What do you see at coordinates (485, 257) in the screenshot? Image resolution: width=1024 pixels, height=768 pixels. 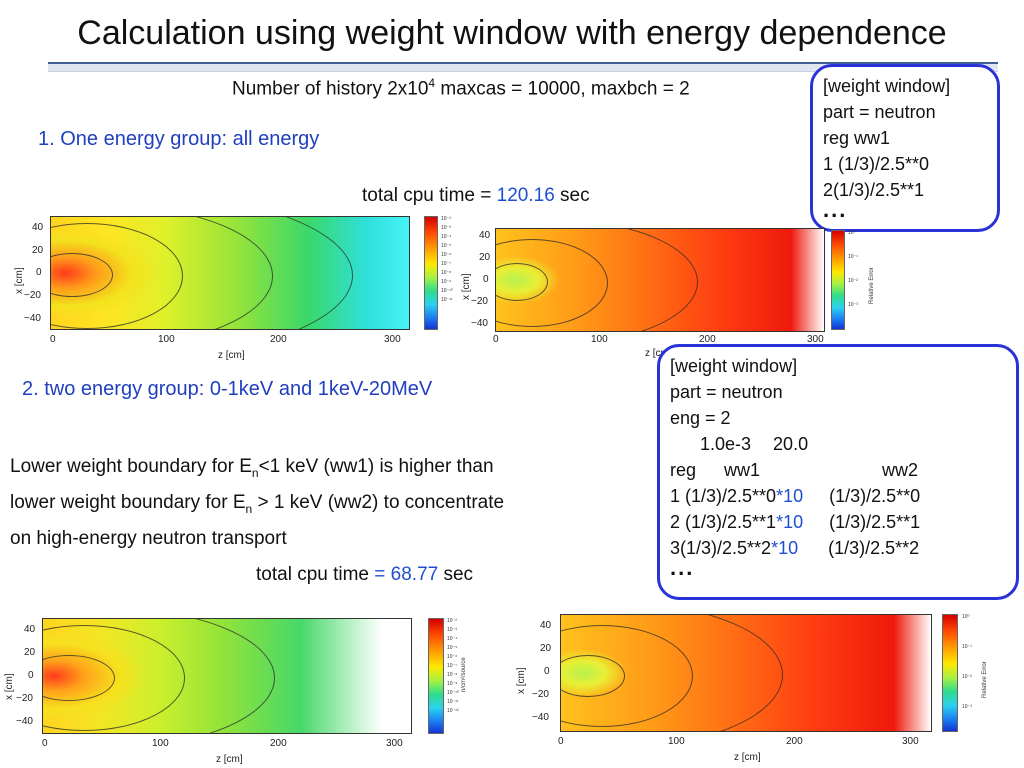 I see `plot2-ytick: 20` at bounding box center [485, 257].